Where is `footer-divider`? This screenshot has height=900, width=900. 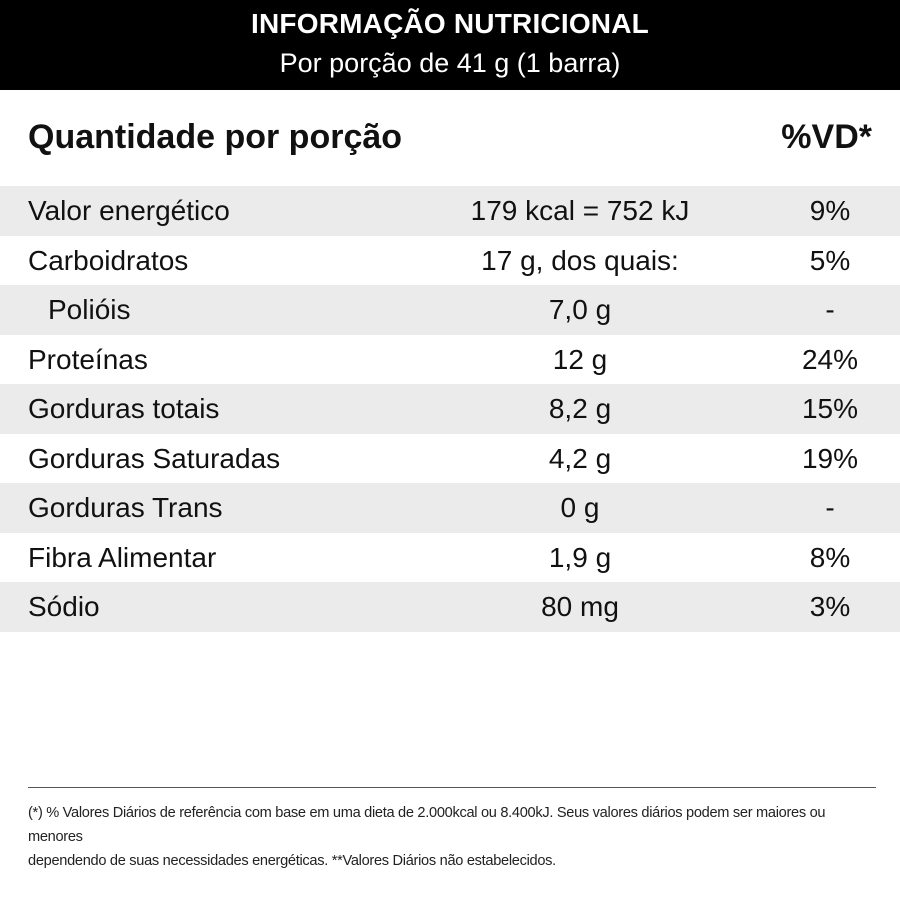 footer-divider is located at coordinates (452, 787).